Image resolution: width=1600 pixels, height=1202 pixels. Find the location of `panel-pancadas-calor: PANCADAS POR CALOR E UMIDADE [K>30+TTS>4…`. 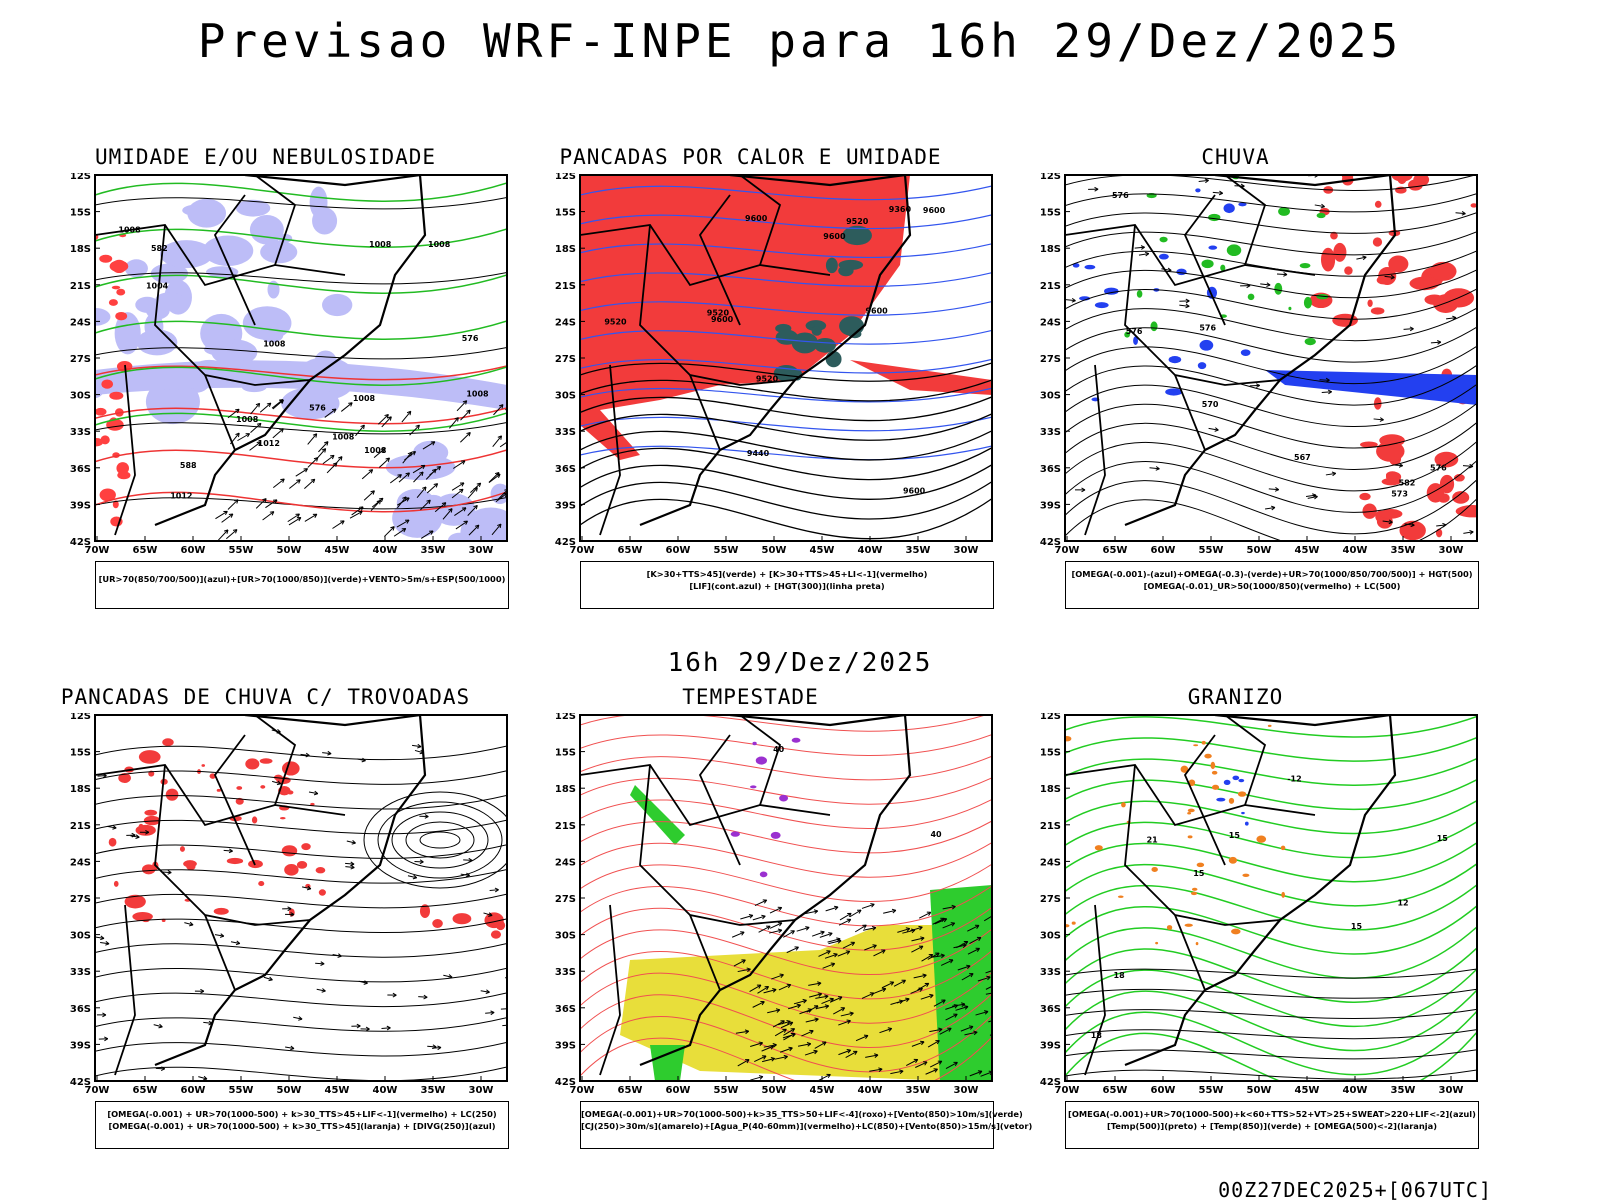

panel-pancadas-calor: PANCADAS POR CALOR E UMIDADE [K>30+TTS>4… is located at coordinates (750, 395).